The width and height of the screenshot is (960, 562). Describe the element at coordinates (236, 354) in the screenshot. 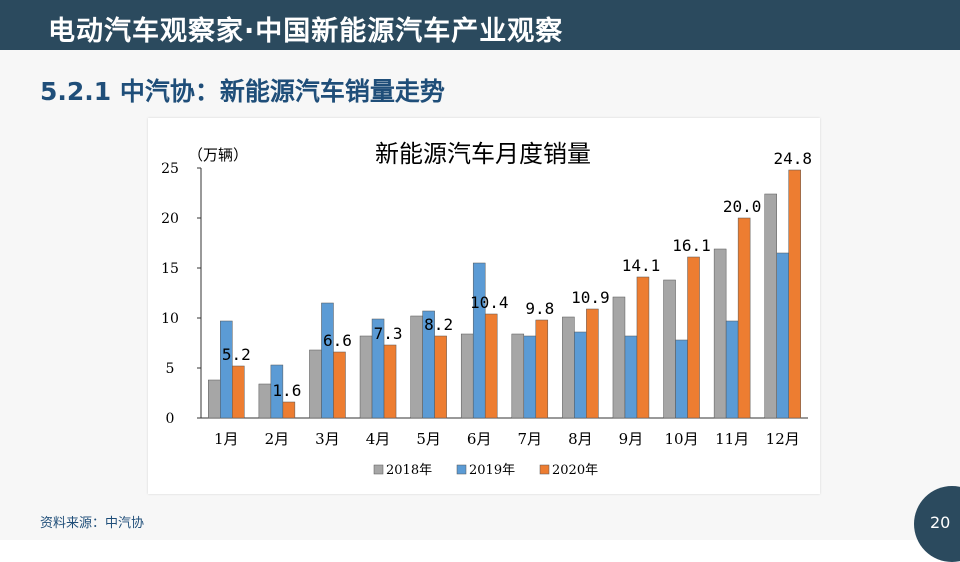

I see `data-label-2020: 5.2` at that location.